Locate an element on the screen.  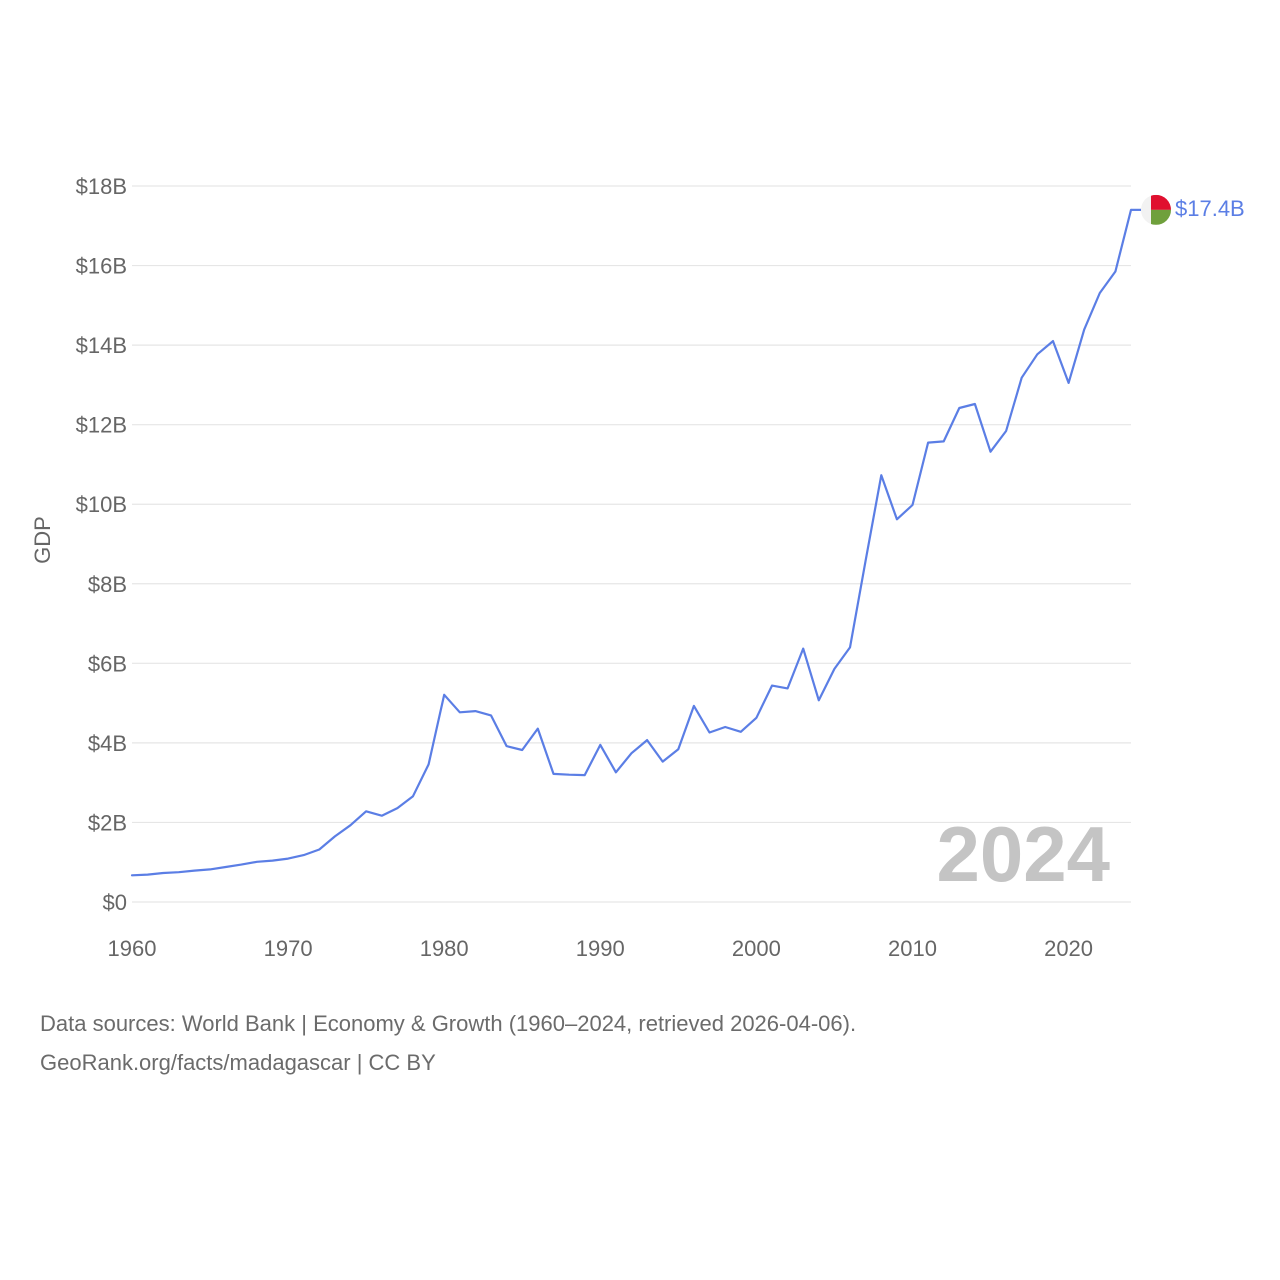
y-axis-title: GDP is located at coordinates (42, 540).